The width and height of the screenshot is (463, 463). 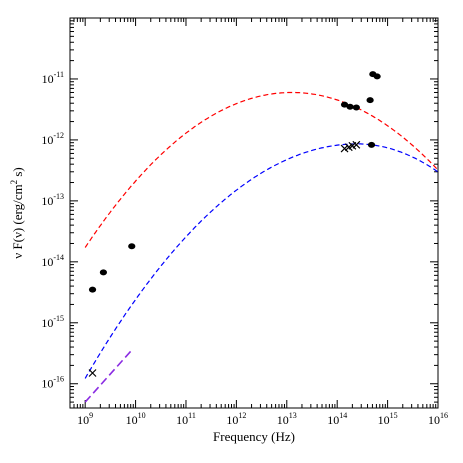 What do you see at coordinates (254, 436) in the screenshot?
I see `x-axis-label: Frequency (Hz)` at bounding box center [254, 436].